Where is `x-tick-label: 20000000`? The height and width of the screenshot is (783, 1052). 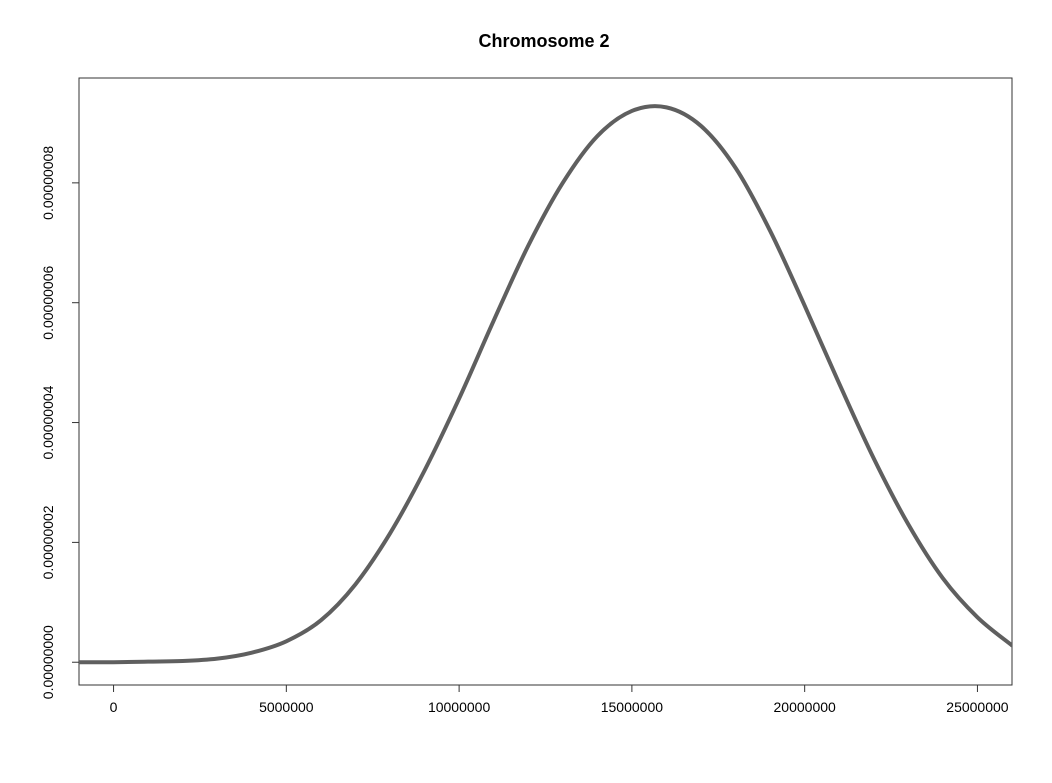
x-tick-label: 20000000 is located at coordinates (805, 707).